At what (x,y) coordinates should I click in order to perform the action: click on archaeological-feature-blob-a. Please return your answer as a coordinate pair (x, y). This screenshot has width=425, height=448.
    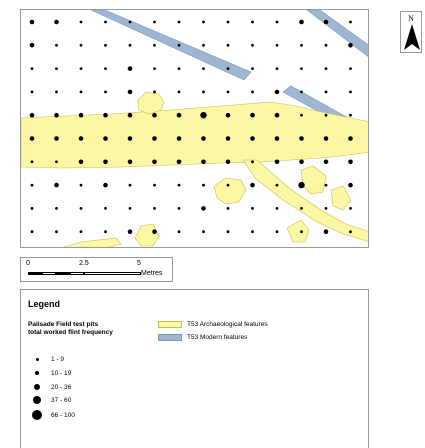
    Looking at the image, I should click on (230, 191).